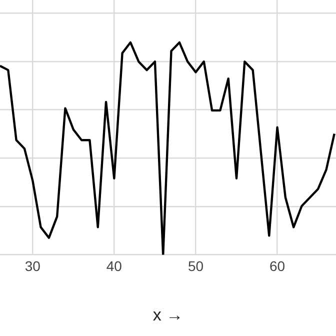 The image size is (336, 336). I want to click on x-tick-label: 30, so click(32, 266).